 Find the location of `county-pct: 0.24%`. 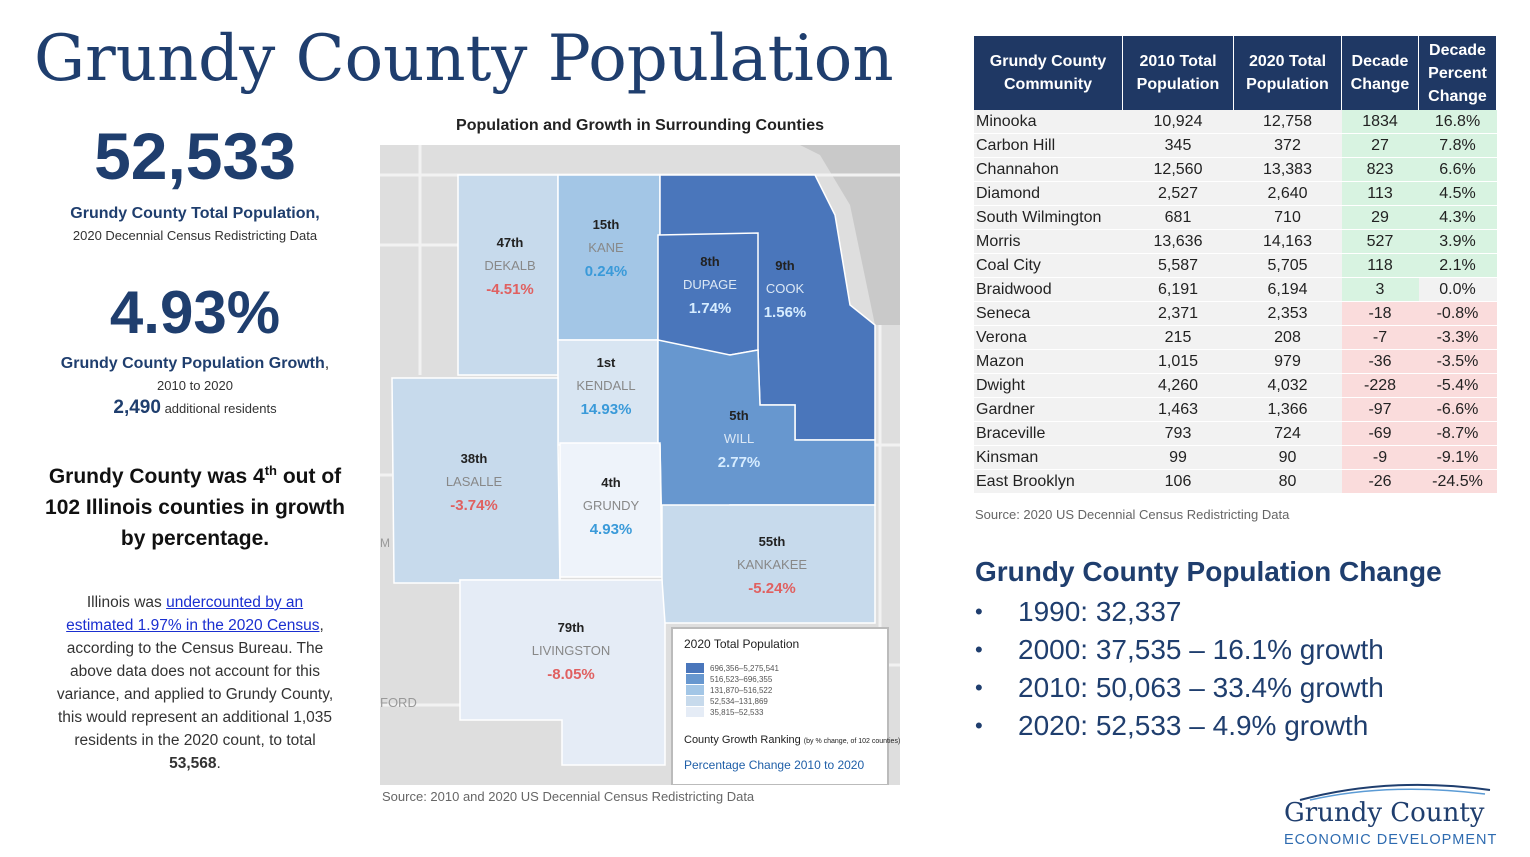

county-pct: 0.24% is located at coordinates (606, 271).